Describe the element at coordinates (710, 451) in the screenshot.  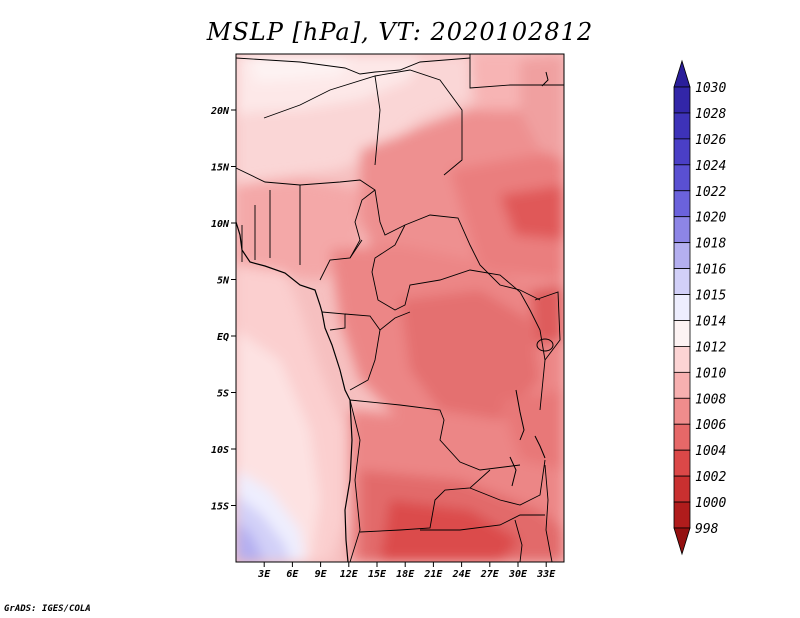
I see `colorbar-label: 1004` at that location.